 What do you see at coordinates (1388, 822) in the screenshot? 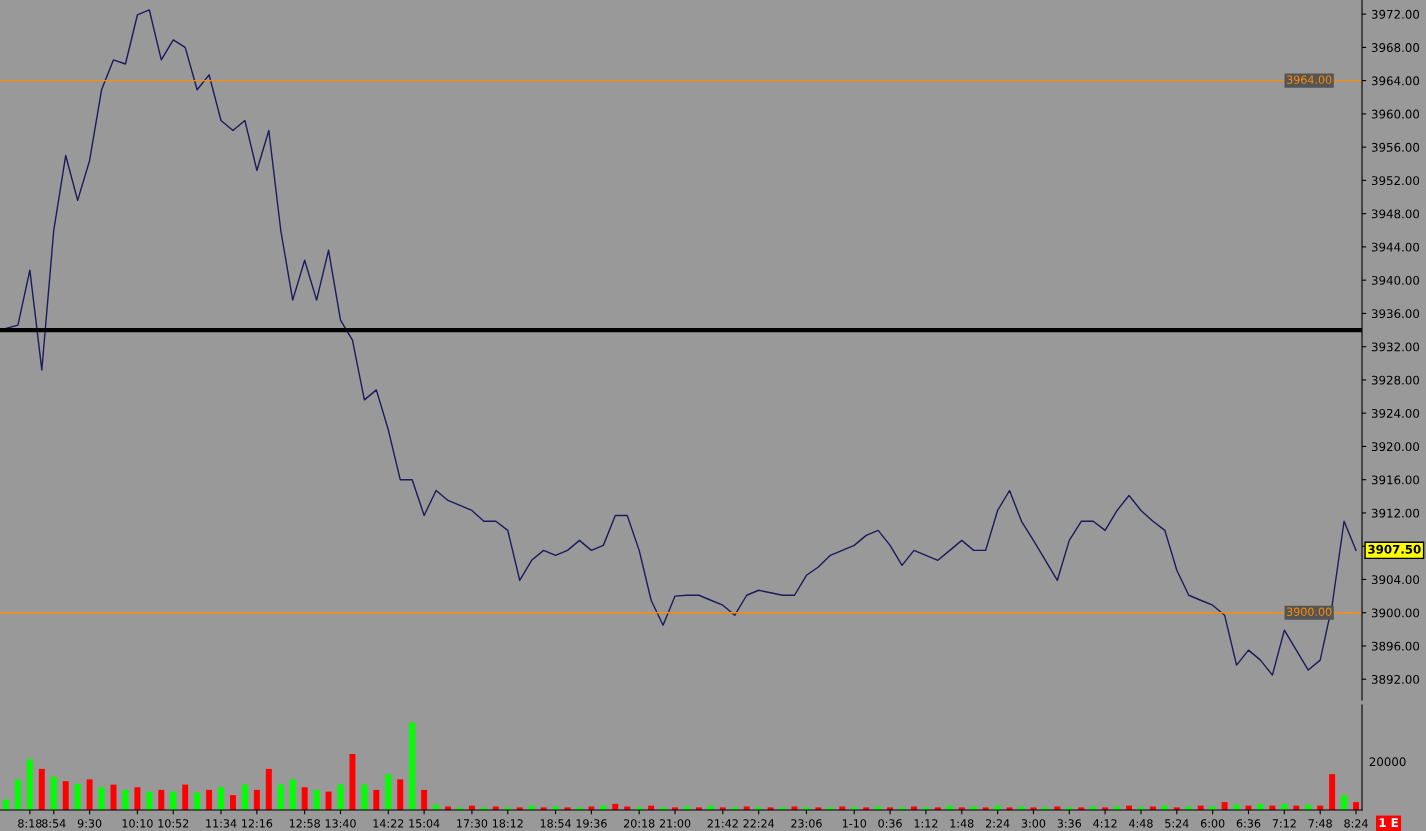
I see `text: 1 E` at bounding box center [1388, 822].